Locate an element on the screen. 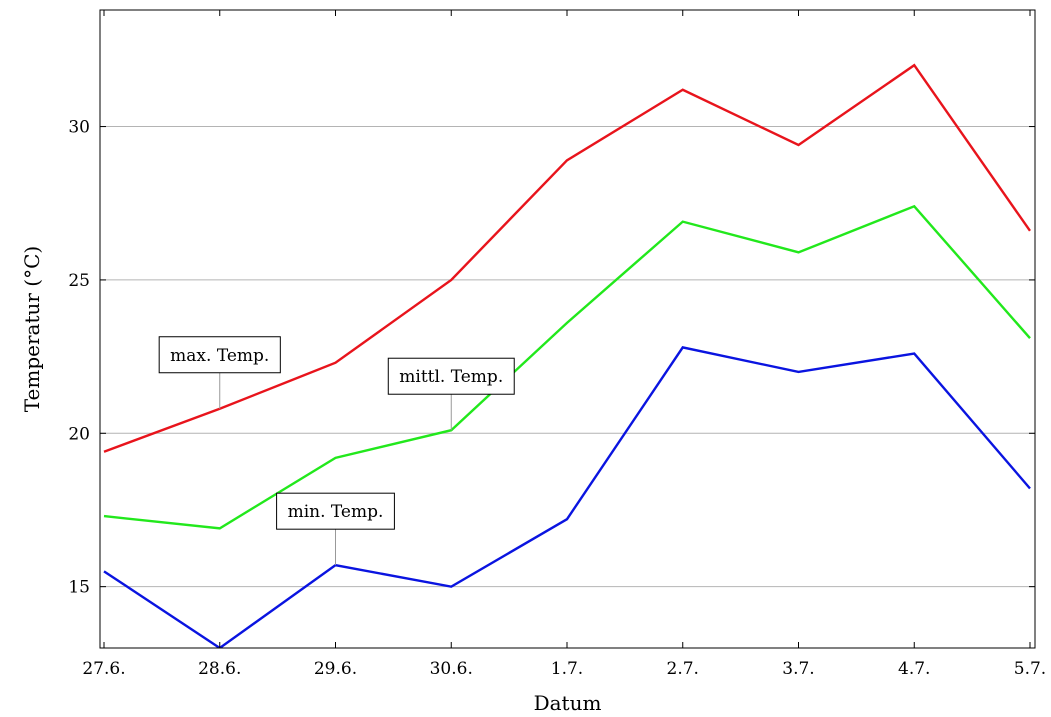 The image size is (1051, 717). series-annotation: mittl. Temp. is located at coordinates (451, 394).